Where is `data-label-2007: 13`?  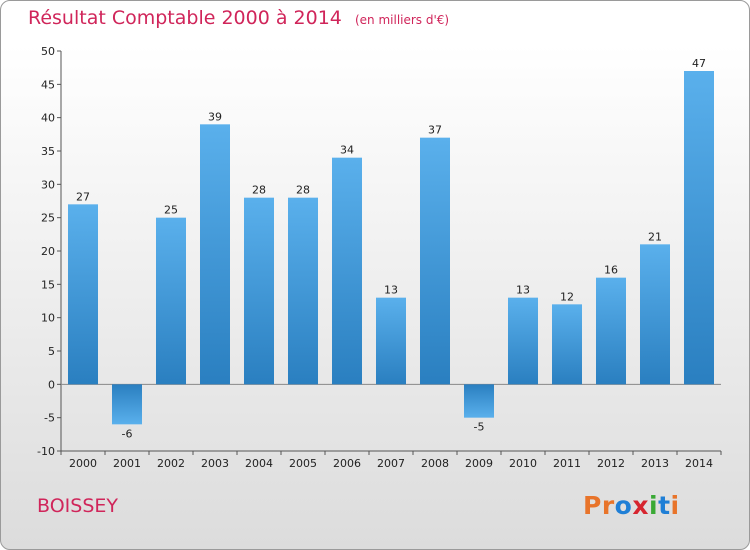
data-label-2007: 13 is located at coordinates (391, 290).